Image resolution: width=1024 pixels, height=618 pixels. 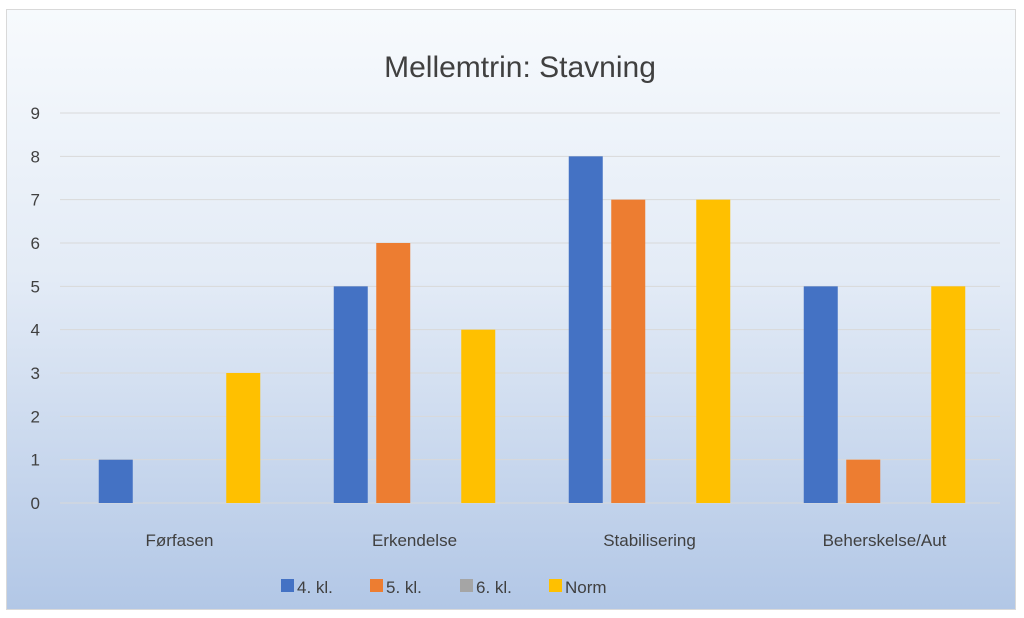 I want to click on legend-label: 5. kl., so click(x=404, y=587).